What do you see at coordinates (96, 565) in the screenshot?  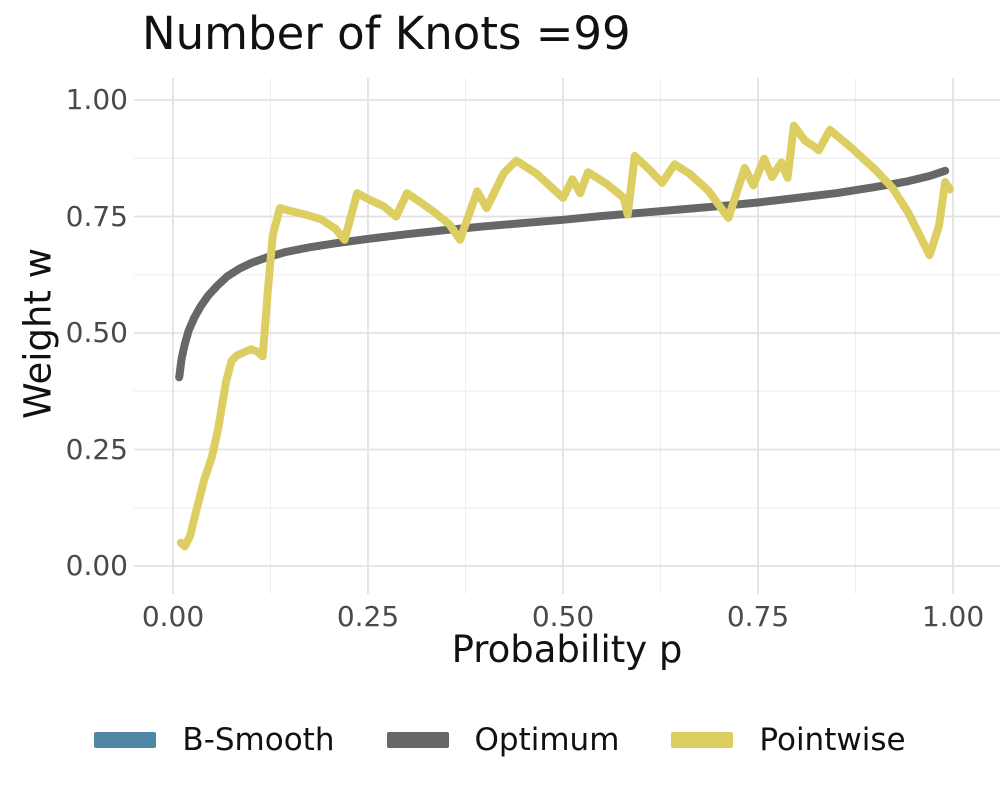 I see `y-tick-label: 0.00` at bounding box center [96, 565].